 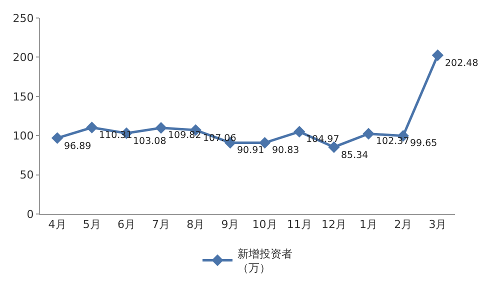 What do you see at coordinates (30, 214) in the screenshot?
I see `y-tick-label: 0` at bounding box center [30, 214].